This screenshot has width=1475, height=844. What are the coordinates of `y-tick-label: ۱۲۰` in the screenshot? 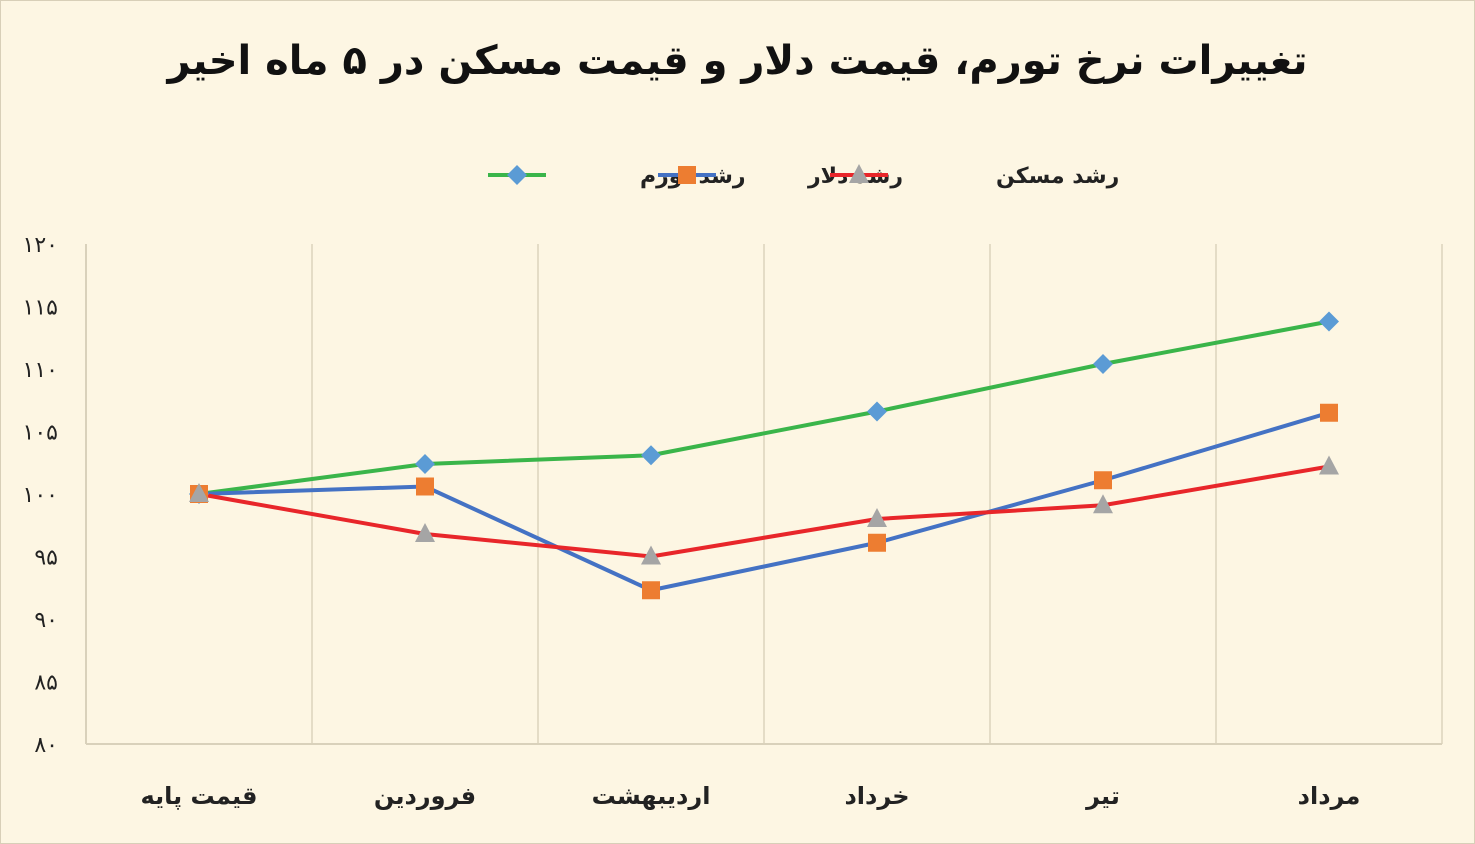 It's located at (40, 245).